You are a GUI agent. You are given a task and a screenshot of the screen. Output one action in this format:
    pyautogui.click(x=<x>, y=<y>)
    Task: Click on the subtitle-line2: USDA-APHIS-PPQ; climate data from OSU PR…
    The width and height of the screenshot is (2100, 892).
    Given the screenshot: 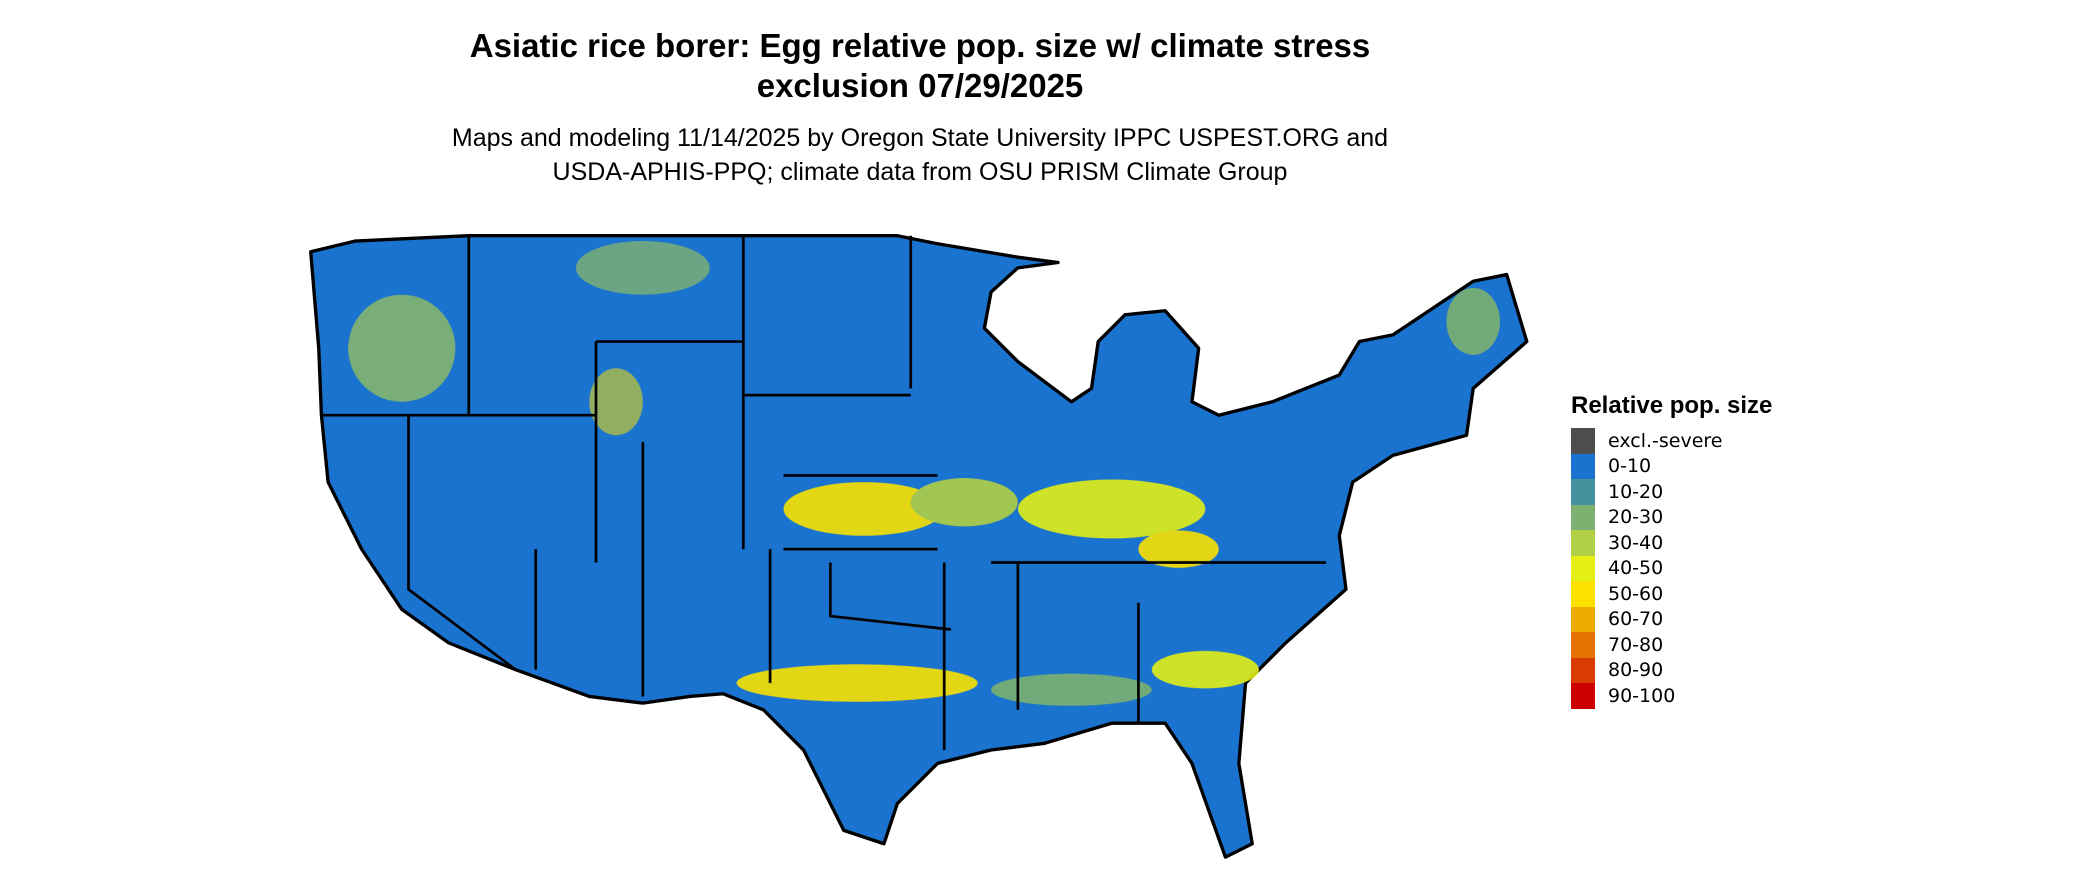 What is the action you would take?
    pyautogui.click(x=920, y=172)
    